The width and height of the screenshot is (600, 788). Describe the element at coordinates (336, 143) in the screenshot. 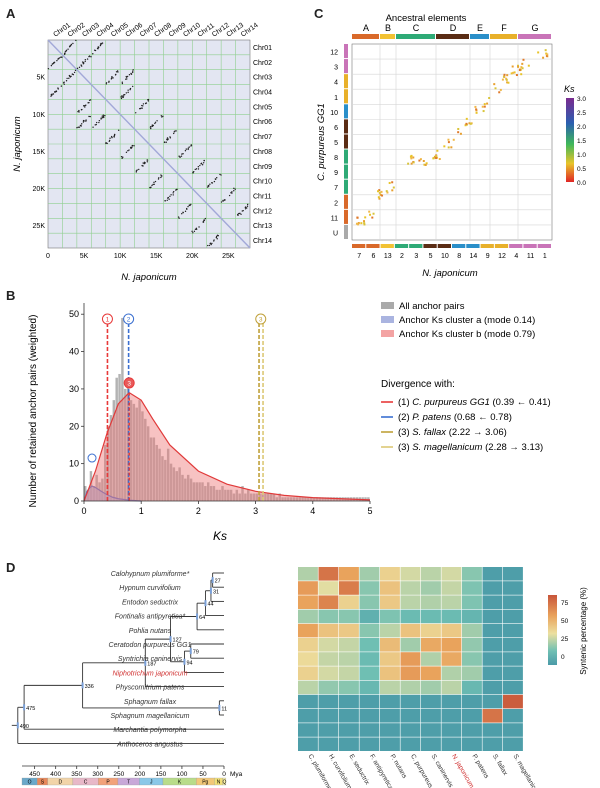

I see `left-chr-label: 5` at that location.